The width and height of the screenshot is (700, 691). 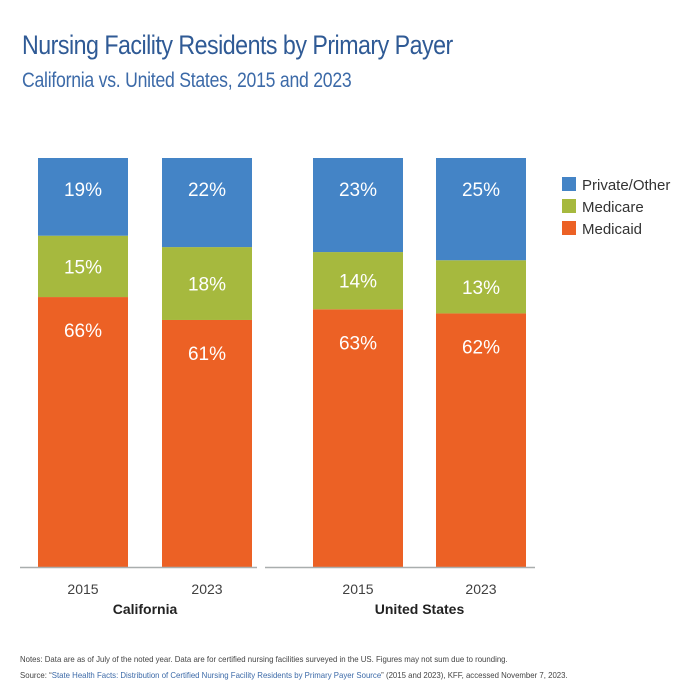 What do you see at coordinates (569, 206) in the screenshot?
I see `legend-swatch-medicare` at bounding box center [569, 206].